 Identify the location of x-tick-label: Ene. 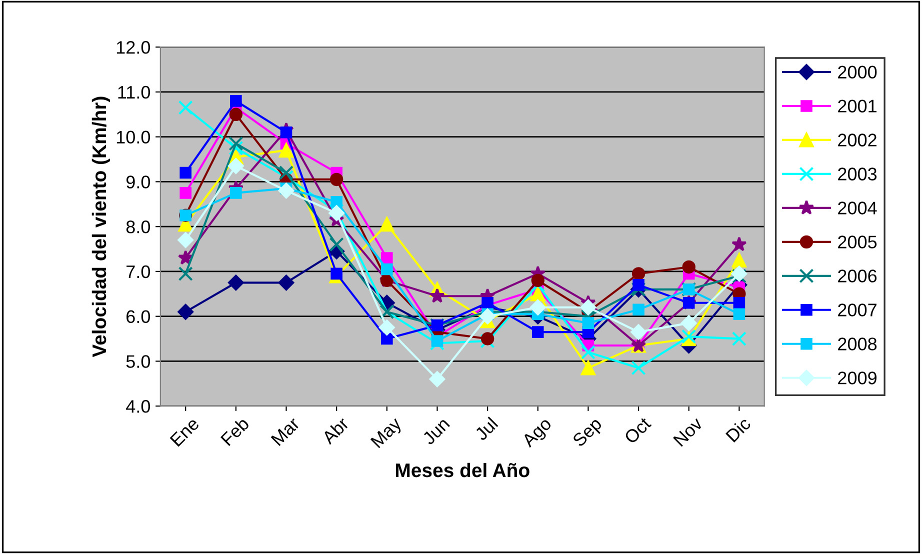
(185, 431).